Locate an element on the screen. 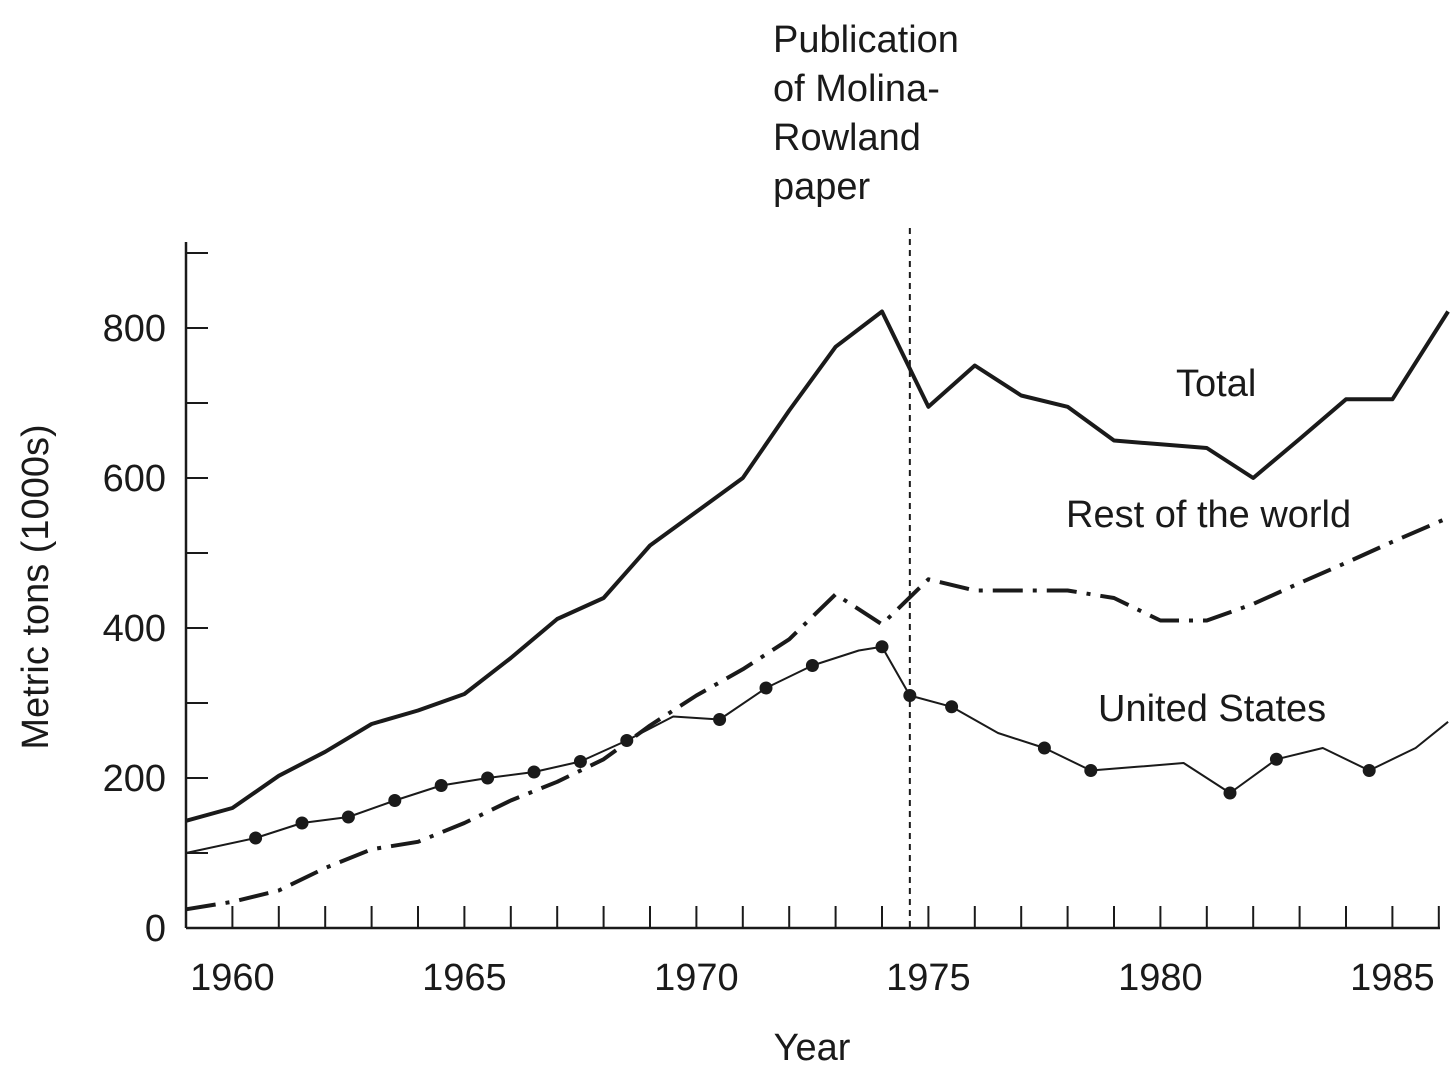  series-label-rest-of-world: Rest of the world is located at coordinates (1208, 515).